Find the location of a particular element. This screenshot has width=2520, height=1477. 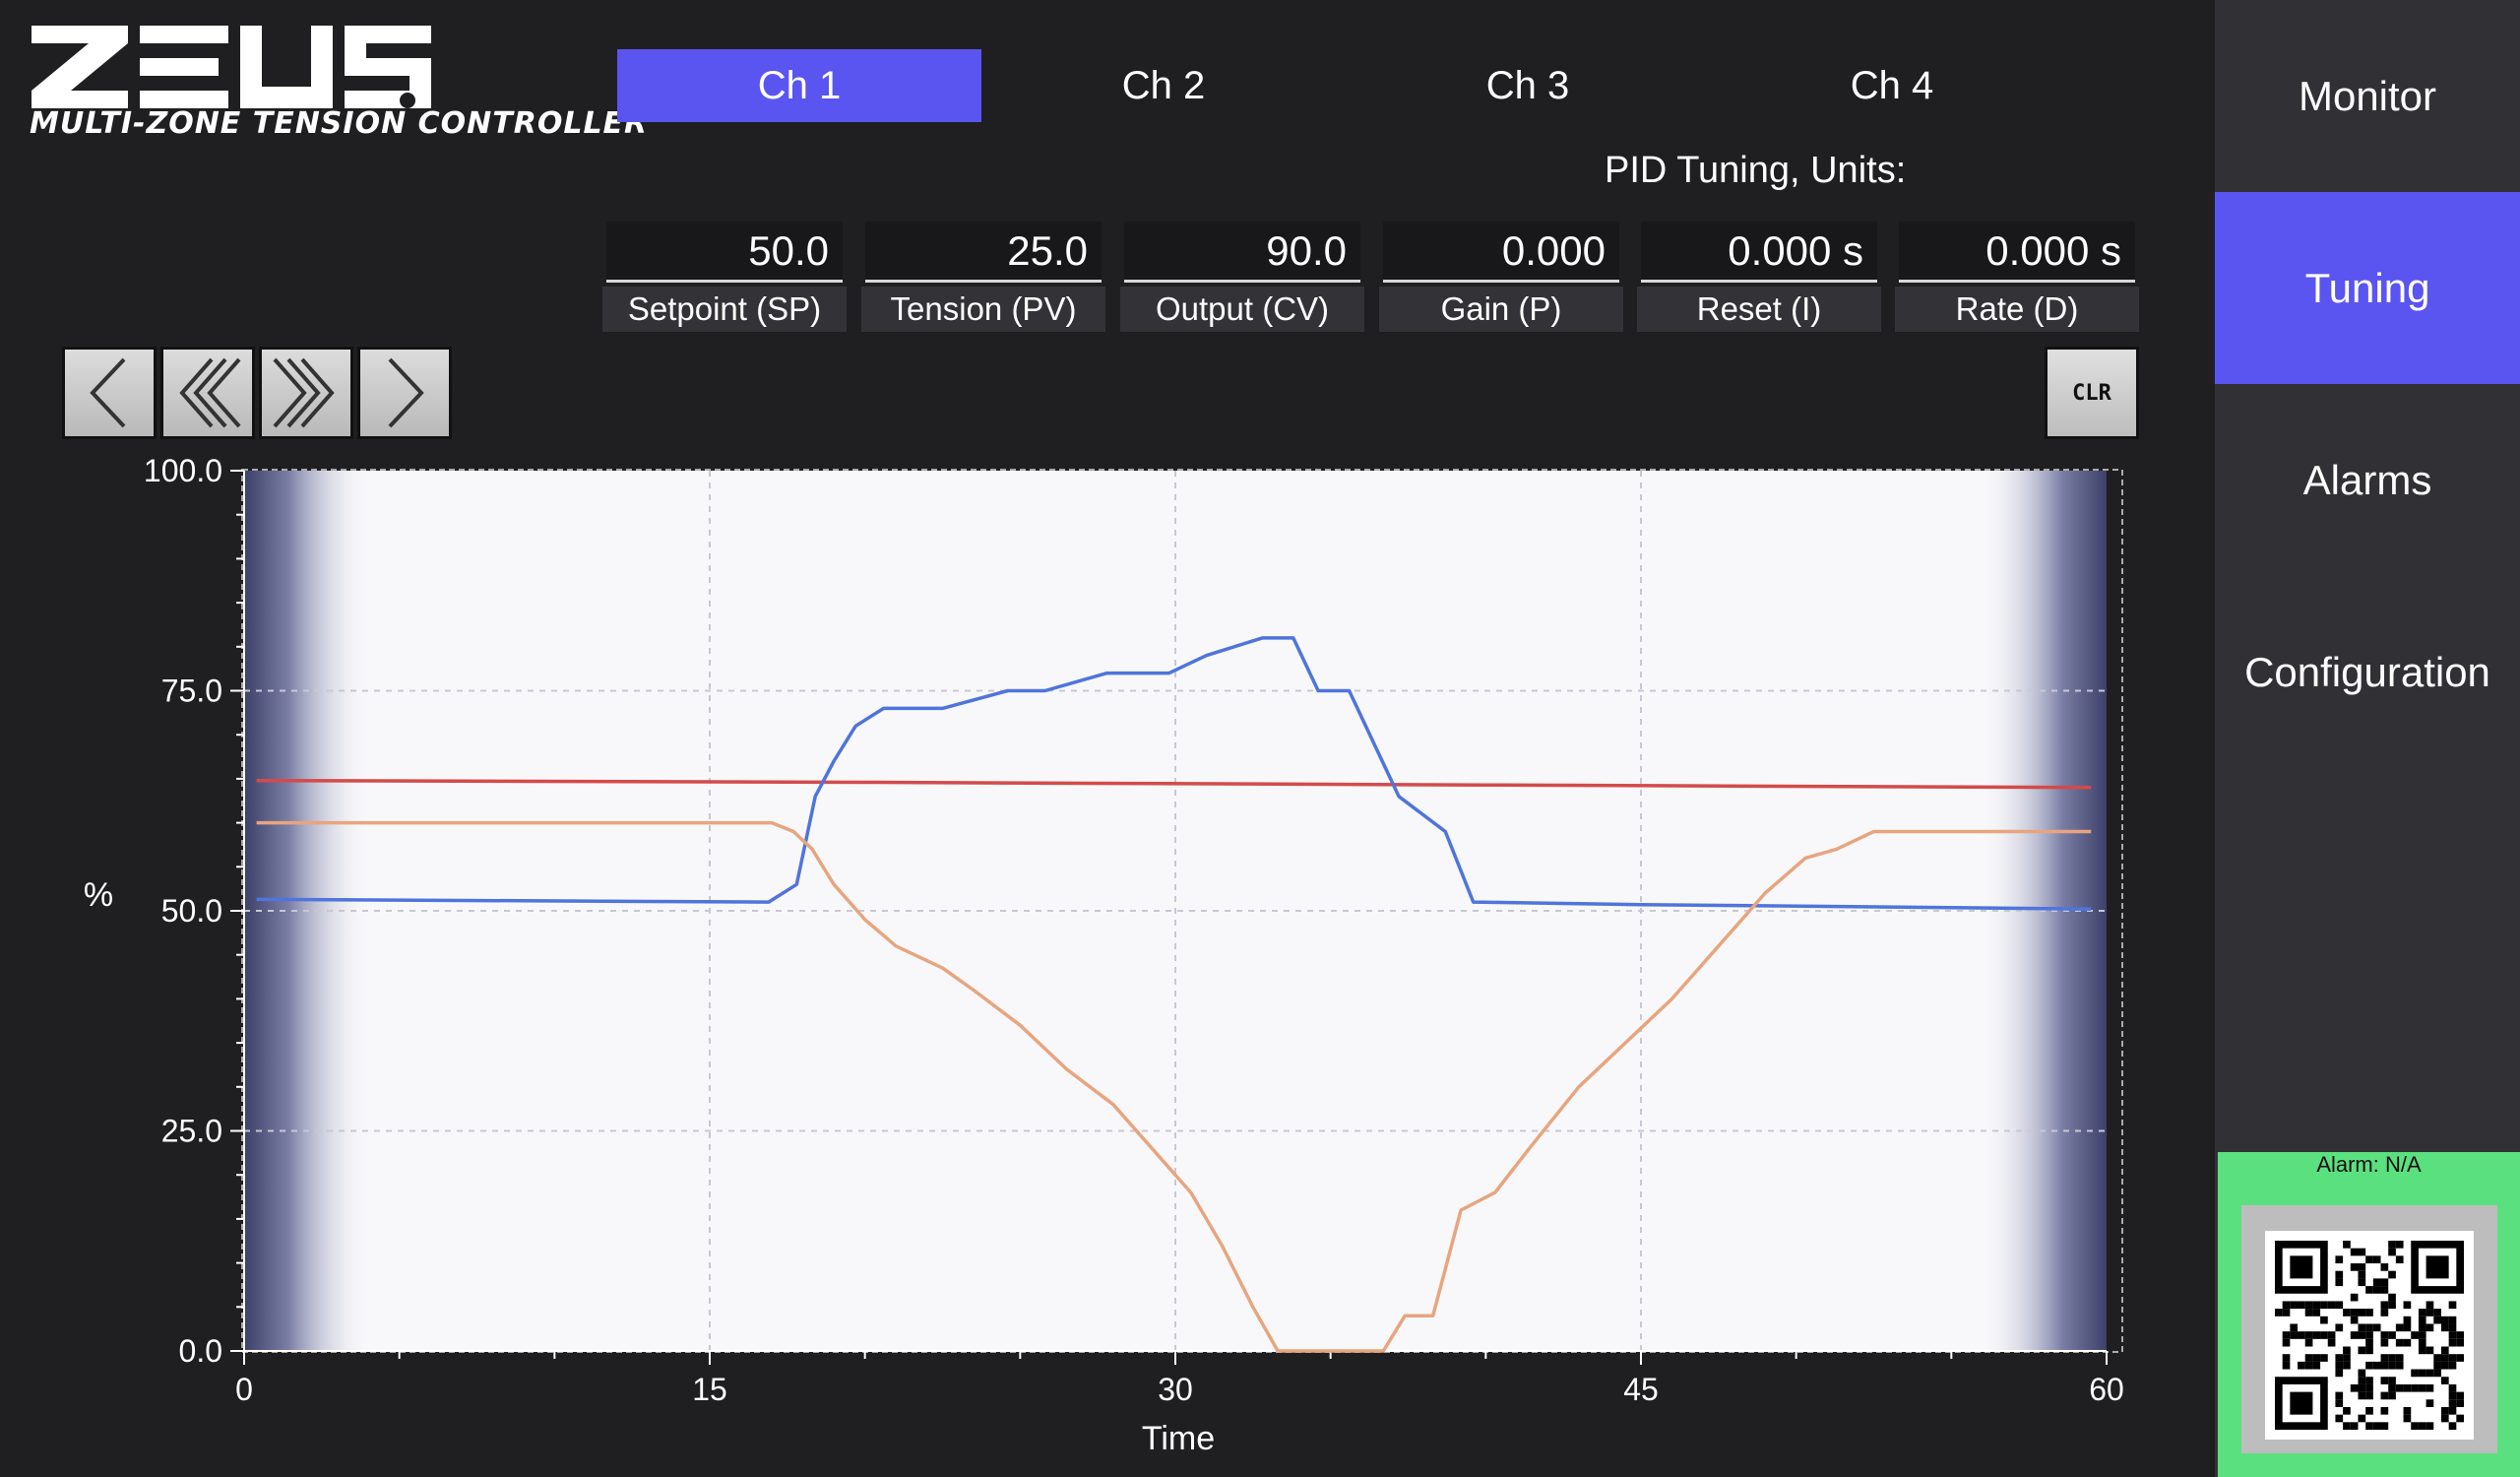

clear-button: CLR is located at coordinates (2092, 393).